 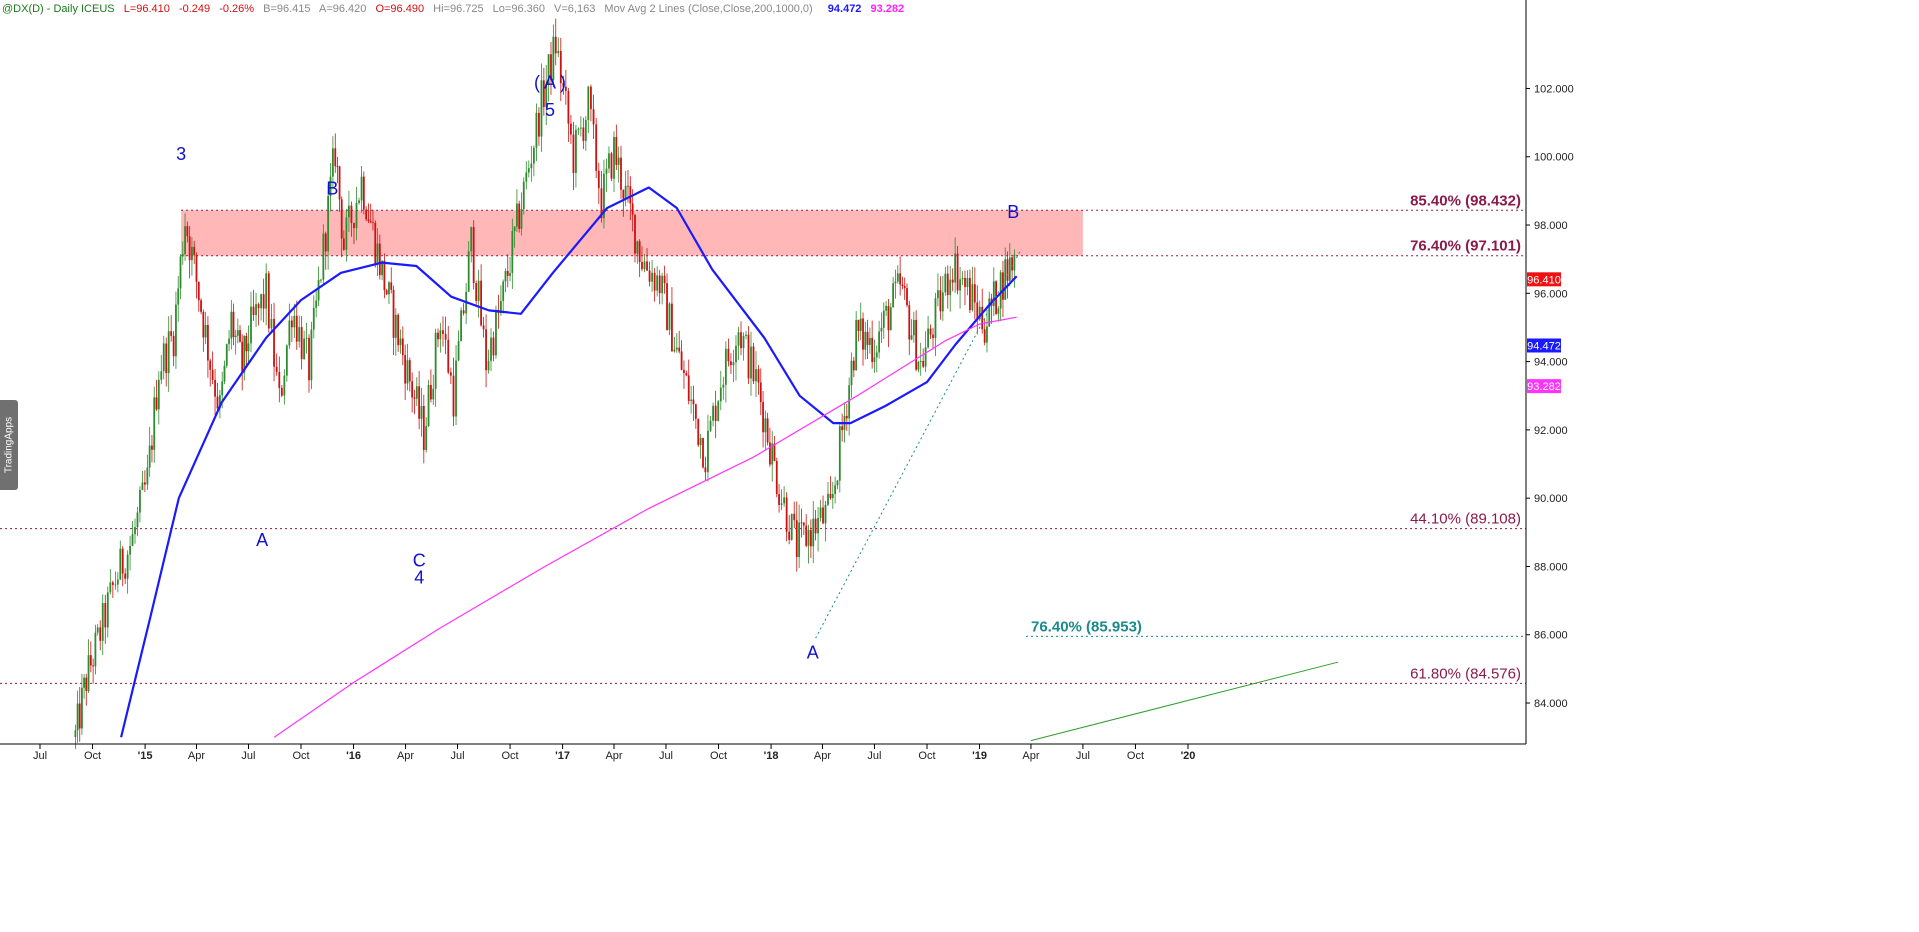 I want to click on x-tick-label-9: Oct, so click(x=509, y=756).